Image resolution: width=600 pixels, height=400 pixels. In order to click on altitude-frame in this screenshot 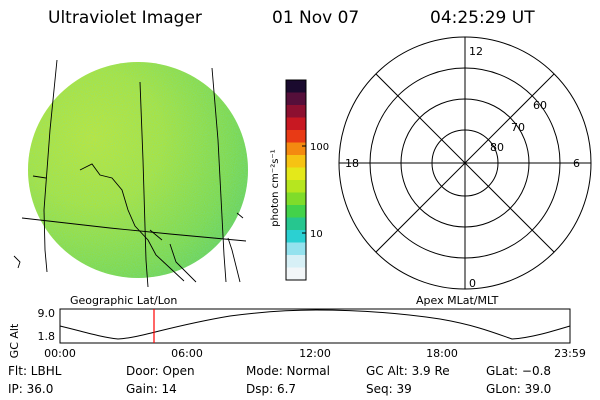, I will do `click(315, 326)`.